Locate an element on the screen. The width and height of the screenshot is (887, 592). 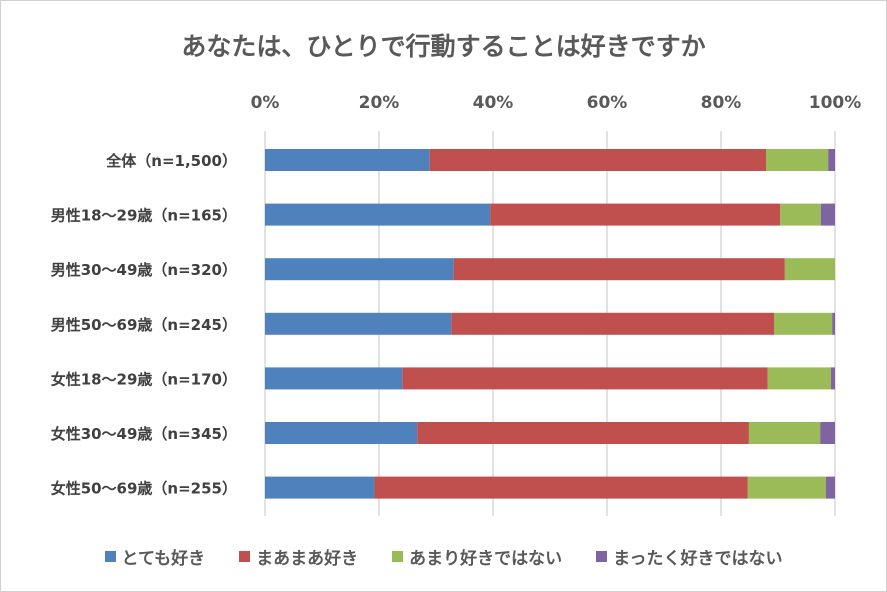
x-tick-label: 60% is located at coordinates (607, 103).